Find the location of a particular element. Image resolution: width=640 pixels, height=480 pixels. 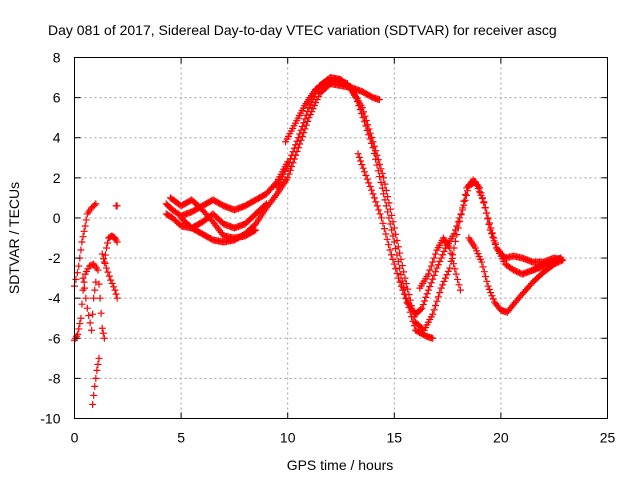

y-tick-label: 0 is located at coordinates (57, 218).